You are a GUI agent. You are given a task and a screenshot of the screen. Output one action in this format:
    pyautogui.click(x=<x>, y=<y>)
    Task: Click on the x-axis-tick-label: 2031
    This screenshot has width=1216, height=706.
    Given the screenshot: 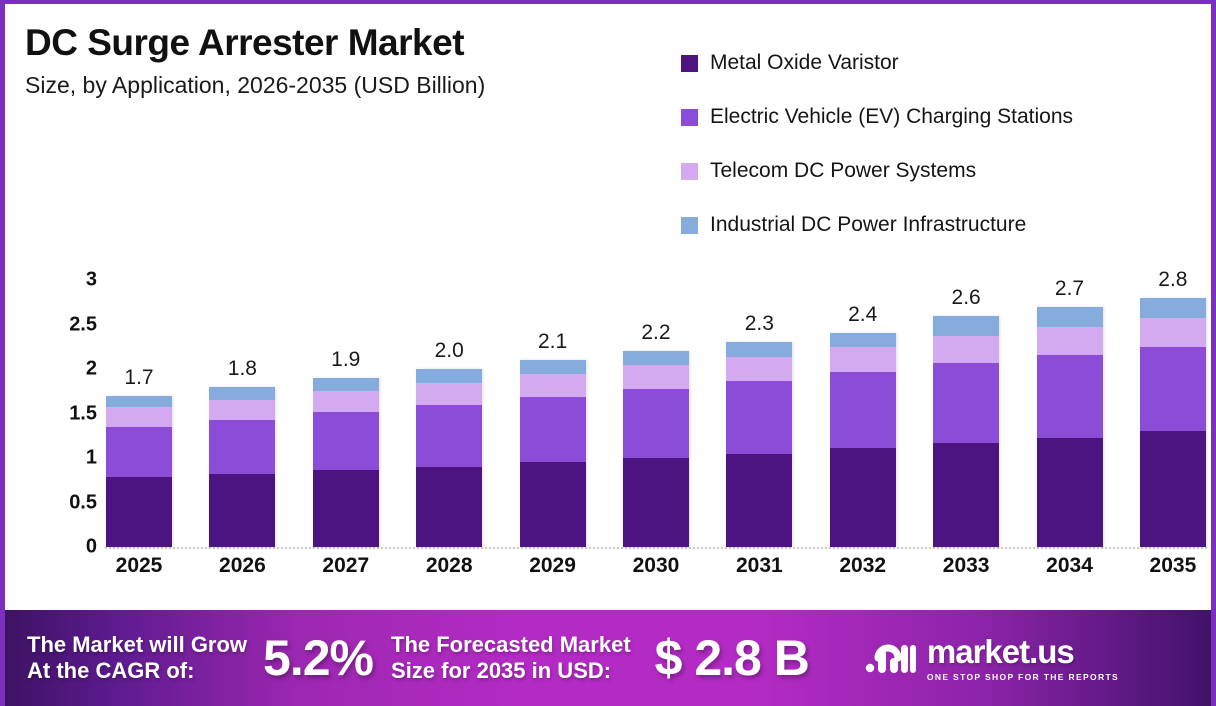 What is the action you would take?
    pyautogui.click(x=759, y=565)
    